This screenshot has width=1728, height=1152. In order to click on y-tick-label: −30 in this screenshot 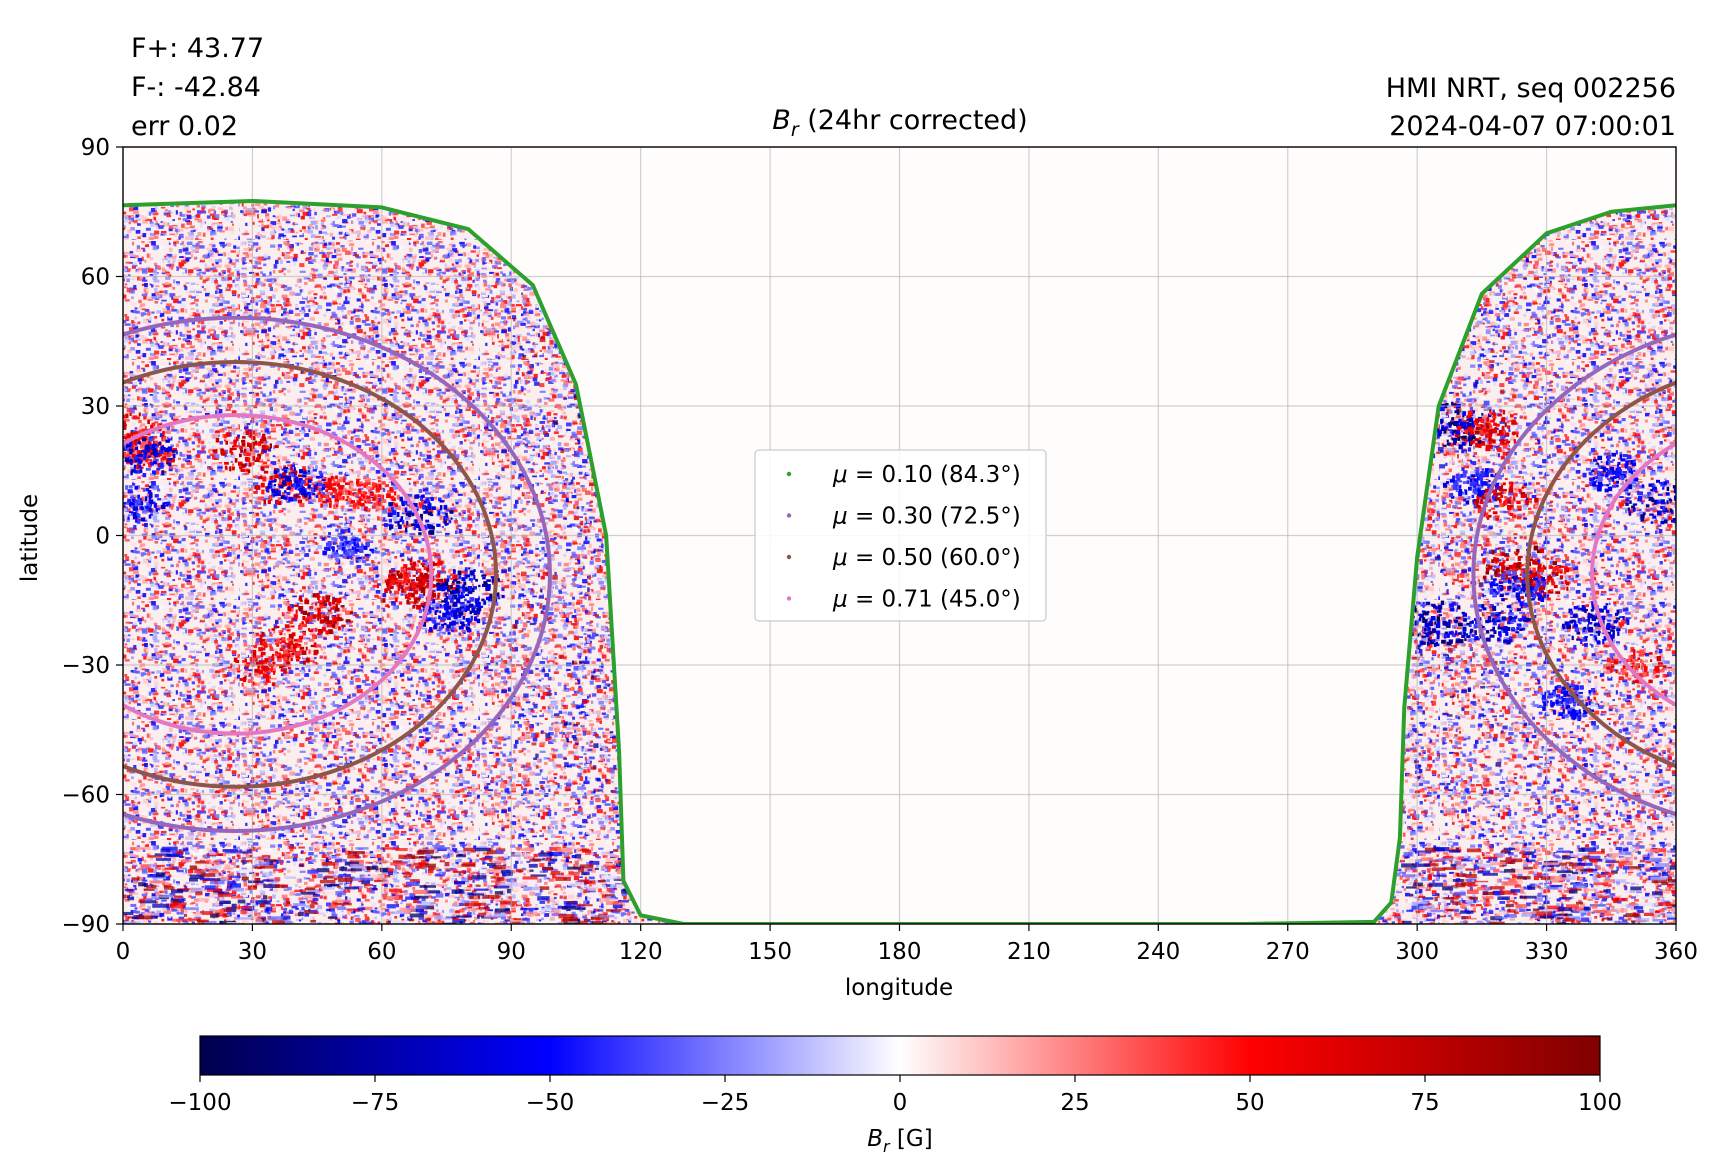, I will do `click(85, 666)`.